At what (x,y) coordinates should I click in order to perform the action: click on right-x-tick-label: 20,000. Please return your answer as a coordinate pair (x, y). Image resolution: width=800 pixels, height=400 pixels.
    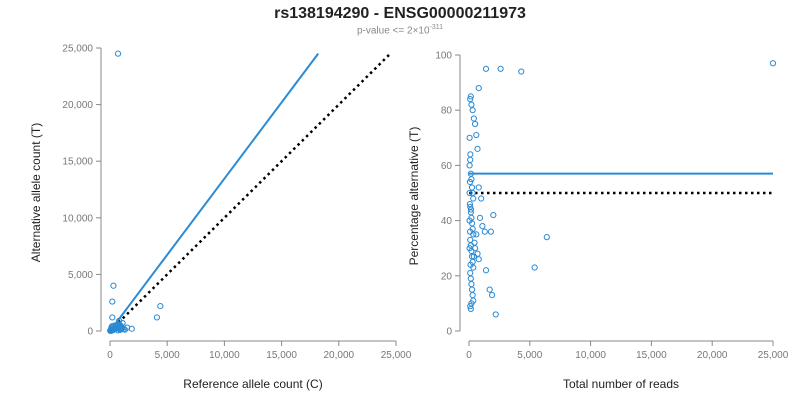
    Looking at the image, I should click on (712, 355).